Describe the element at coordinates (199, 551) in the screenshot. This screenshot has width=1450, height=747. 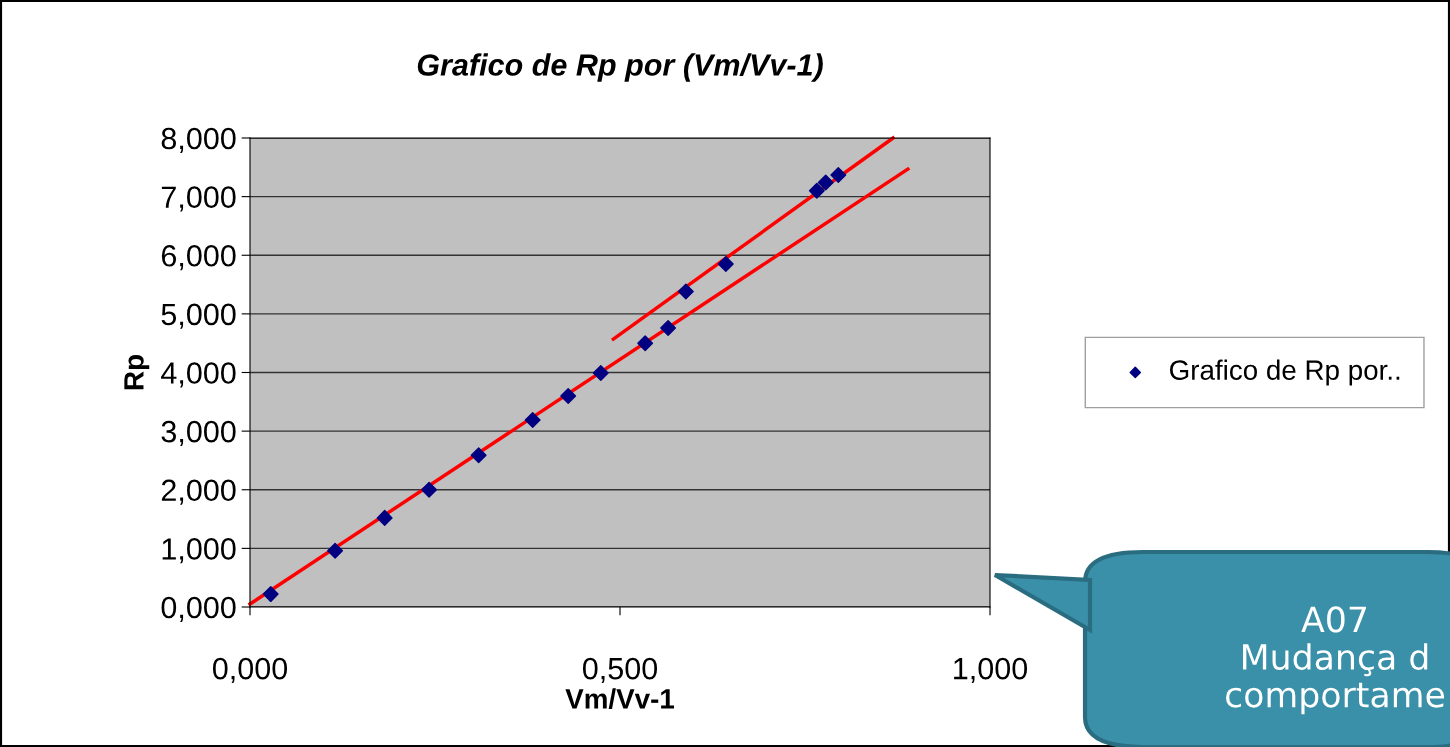
I see `y-tick-label: 1,000` at that location.